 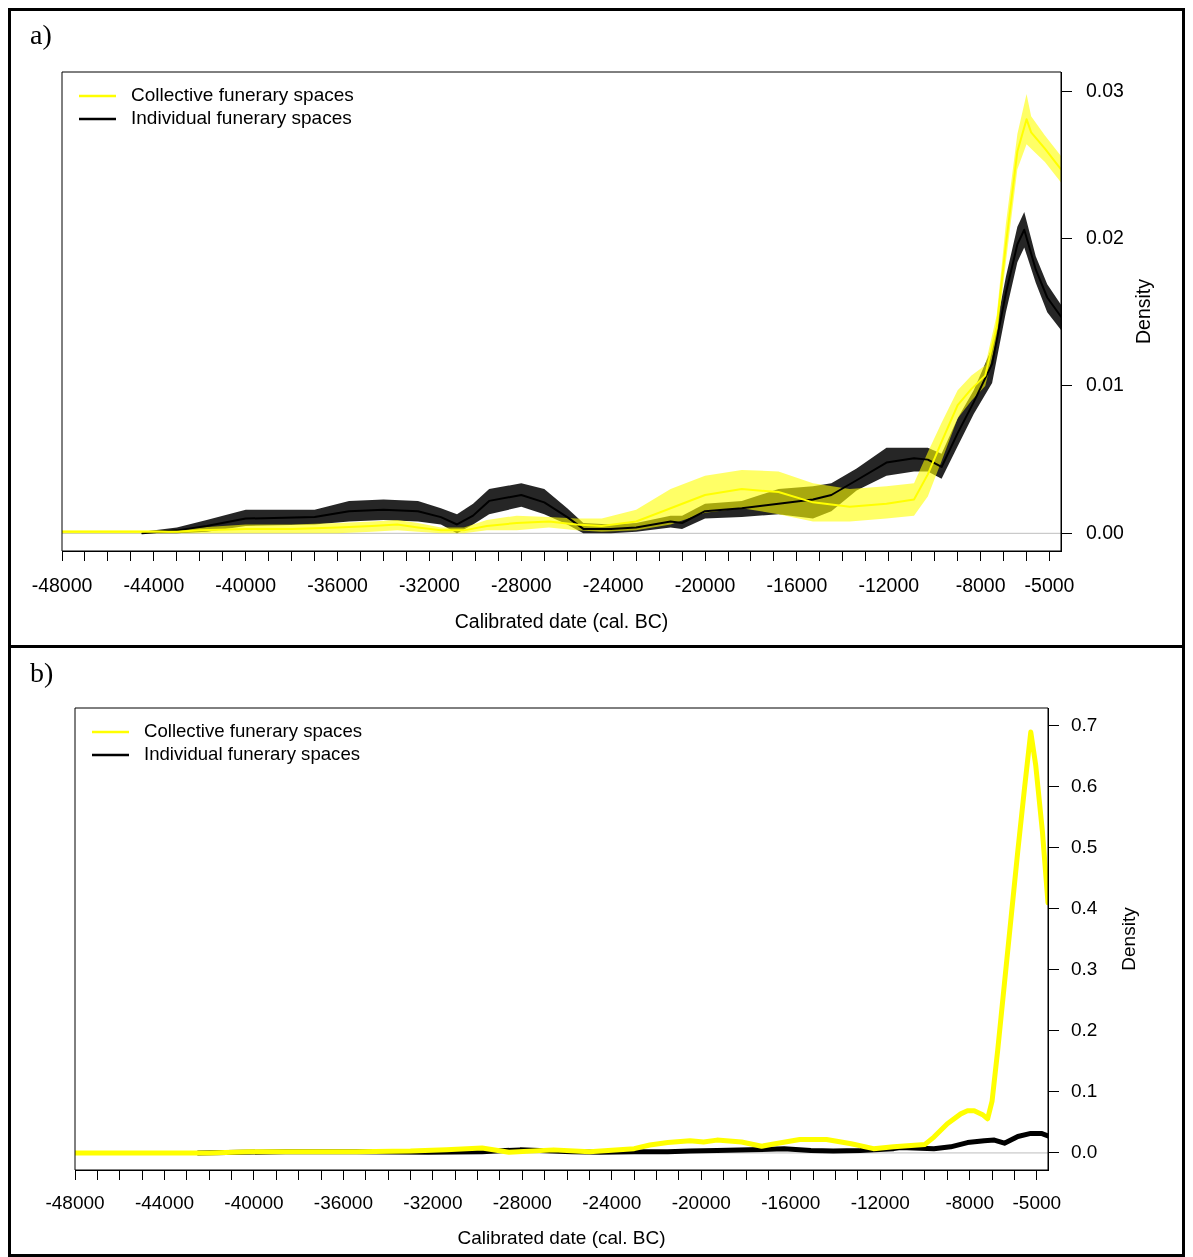 What do you see at coordinates (1105, 531) in the screenshot?
I see `y-tick-label: 0.00` at bounding box center [1105, 531].